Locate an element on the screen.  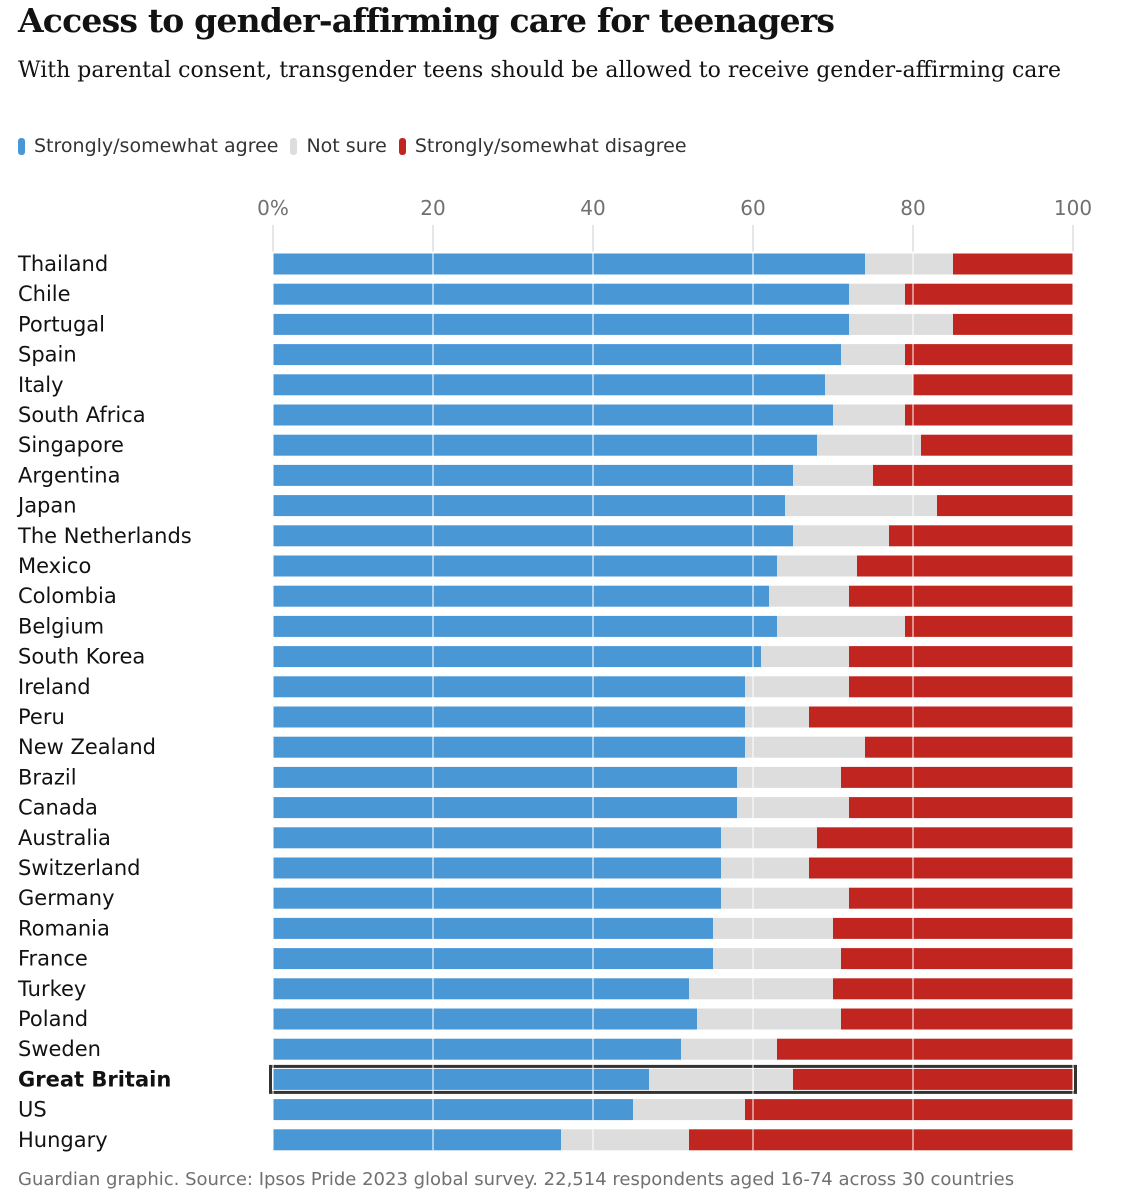
country-label: US is located at coordinates (32, 1110).